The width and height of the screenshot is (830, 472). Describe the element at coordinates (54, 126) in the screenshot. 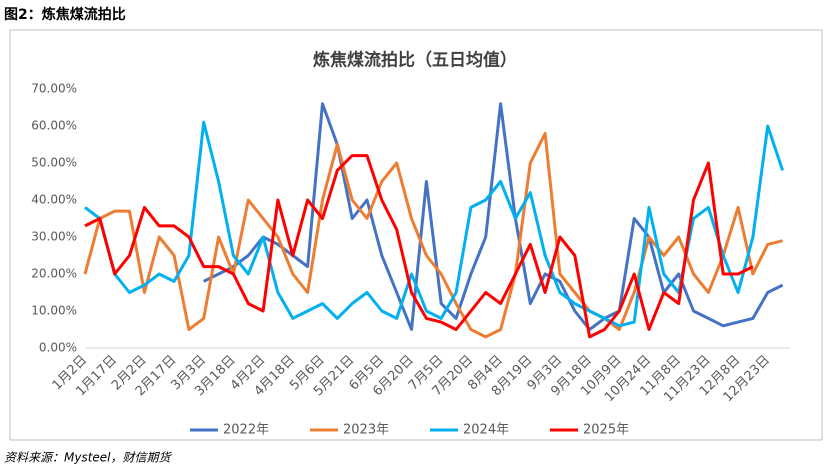

I see `y-tick-label: 60.00%` at that location.